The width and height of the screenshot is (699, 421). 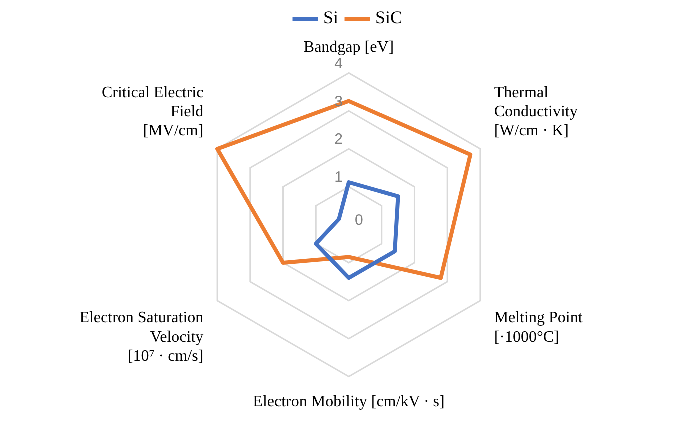 I want to click on y-tick-label: 4, so click(x=338, y=63).